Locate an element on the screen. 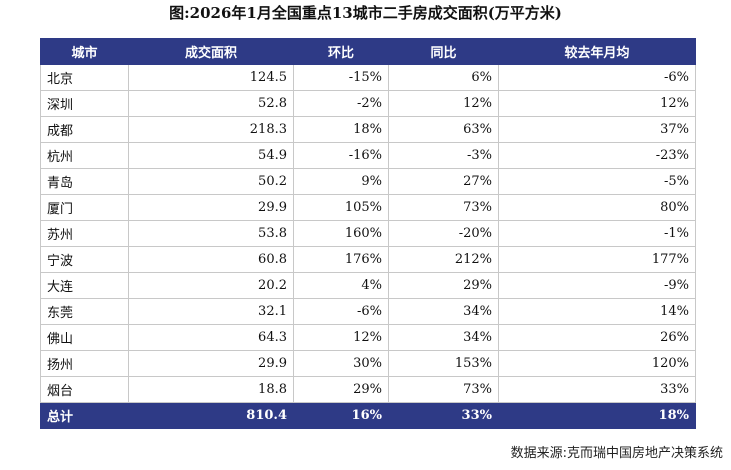 The width and height of the screenshot is (731, 470). table-cell: 14% is located at coordinates (597, 311).